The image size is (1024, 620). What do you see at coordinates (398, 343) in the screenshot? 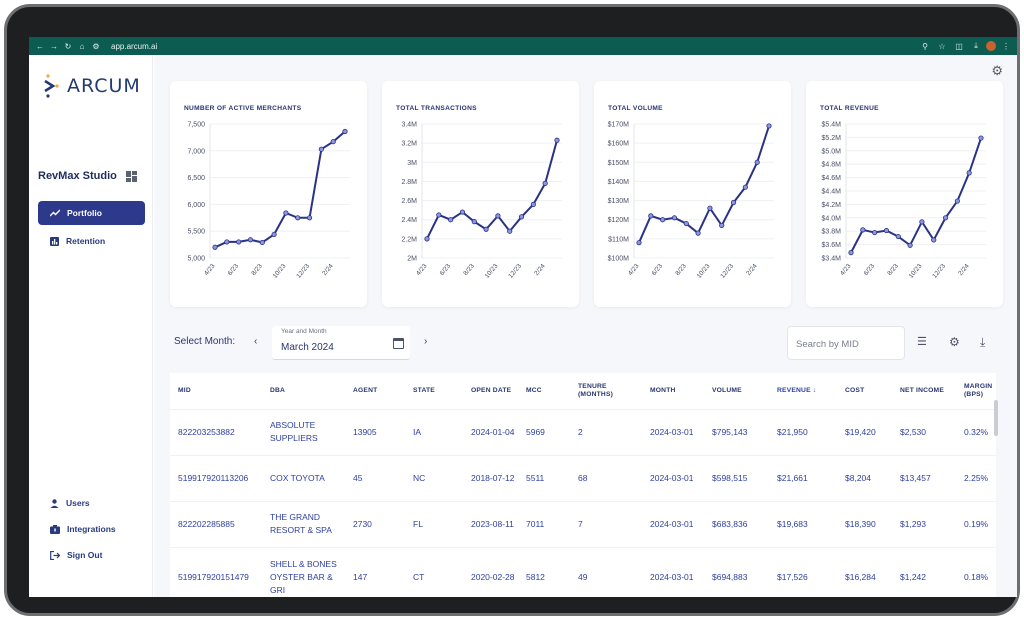
I see `calendar-icon` at bounding box center [398, 343].